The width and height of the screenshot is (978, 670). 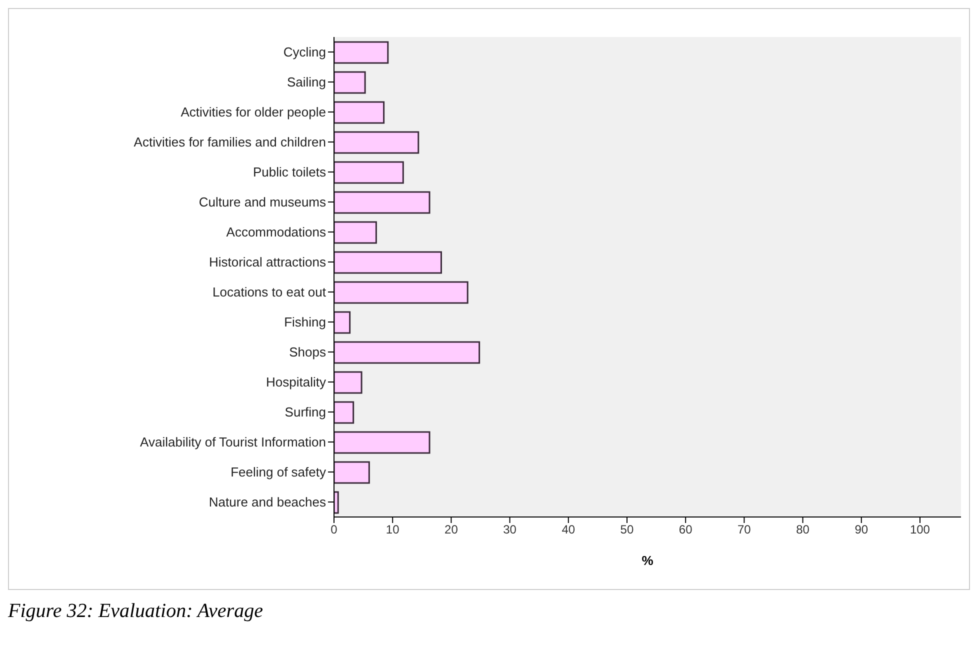 What do you see at coordinates (334, 529) in the screenshot?
I see `x-tick-label: 0` at bounding box center [334, 529].